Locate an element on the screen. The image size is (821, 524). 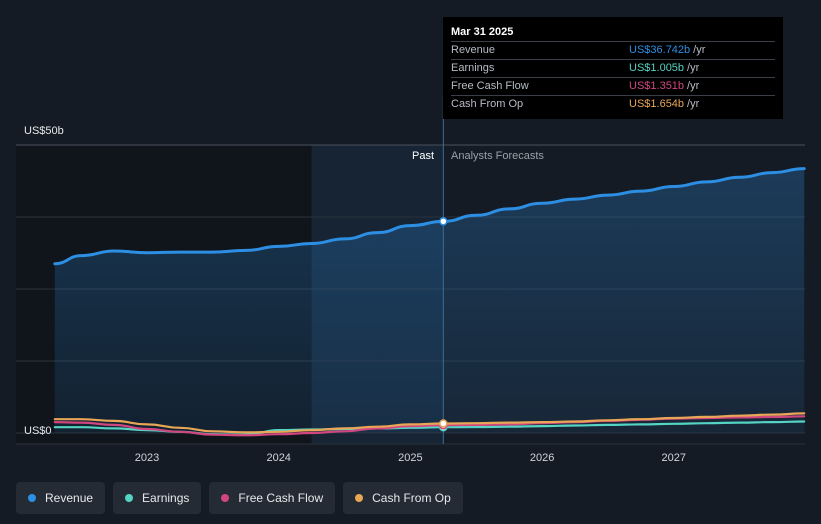
legend-item-revenue: Revenue is located at coordinates (61, 498).